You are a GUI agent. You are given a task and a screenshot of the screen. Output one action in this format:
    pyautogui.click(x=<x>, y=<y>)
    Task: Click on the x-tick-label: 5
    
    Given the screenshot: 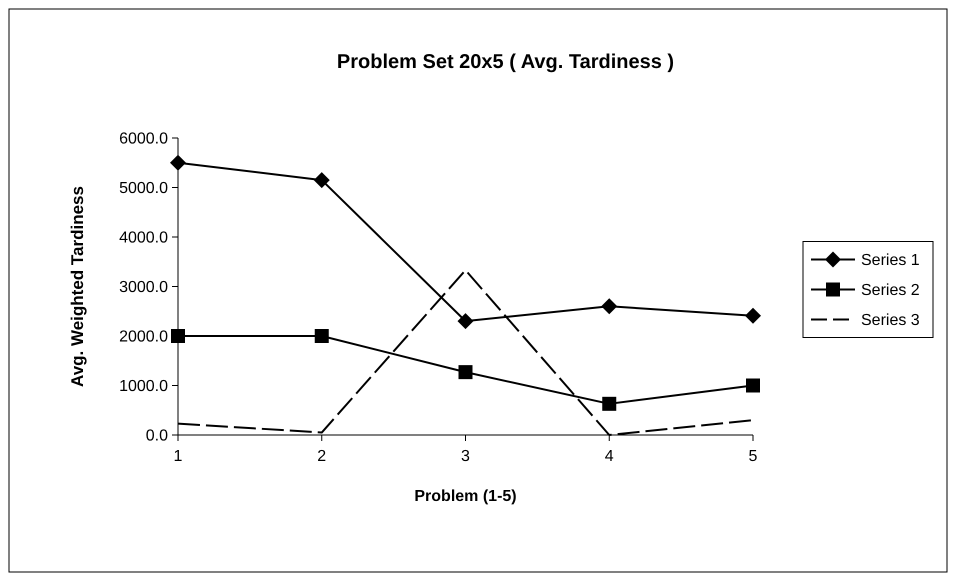 What is the action you would take?
    pyautogui.click(x=753, y=456)
    